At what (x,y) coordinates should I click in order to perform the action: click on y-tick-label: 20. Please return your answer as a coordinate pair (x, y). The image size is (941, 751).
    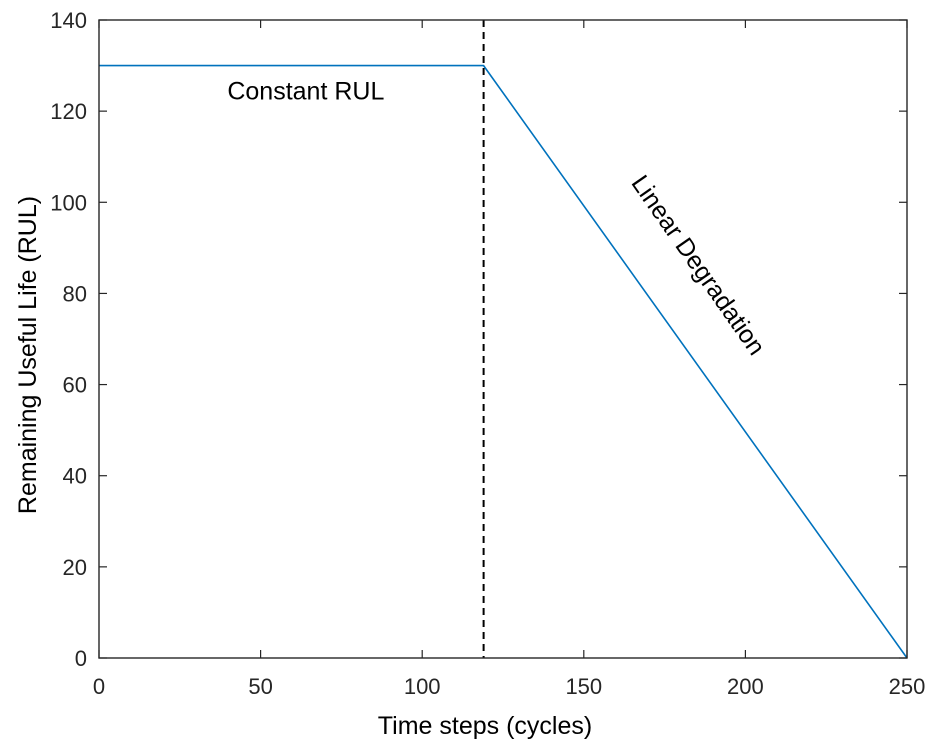
    Looking at the image, I should click on (75, 567).